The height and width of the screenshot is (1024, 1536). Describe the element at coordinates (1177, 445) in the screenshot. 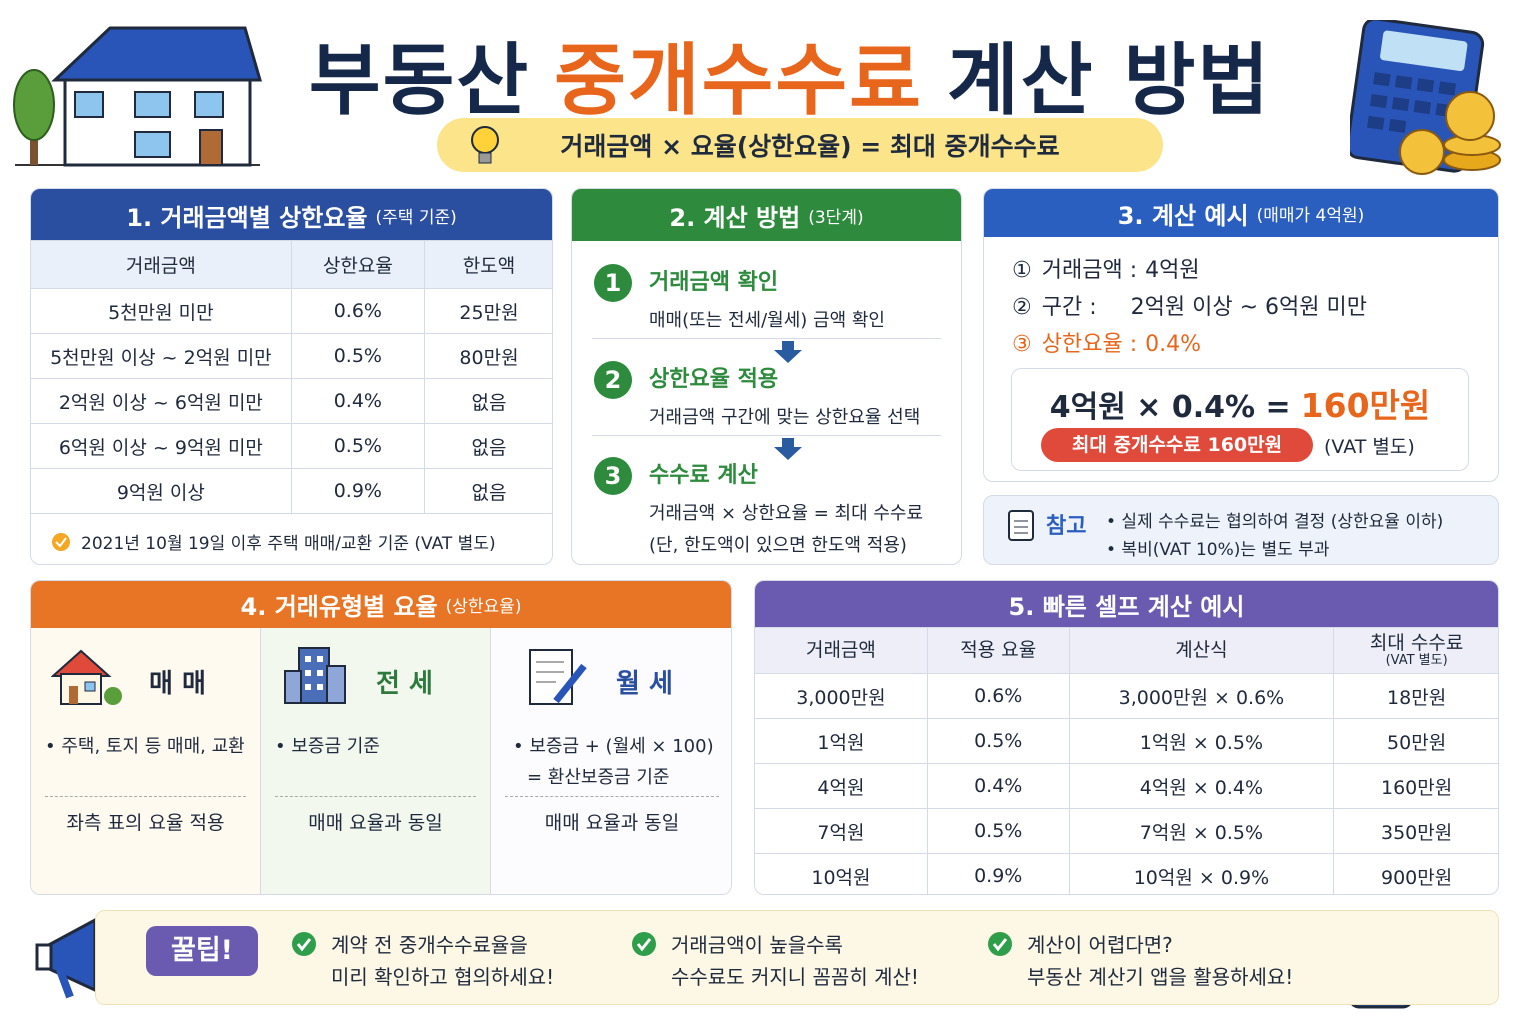

I see `result-badge: 최대 중개수수료 160만원` at that location.